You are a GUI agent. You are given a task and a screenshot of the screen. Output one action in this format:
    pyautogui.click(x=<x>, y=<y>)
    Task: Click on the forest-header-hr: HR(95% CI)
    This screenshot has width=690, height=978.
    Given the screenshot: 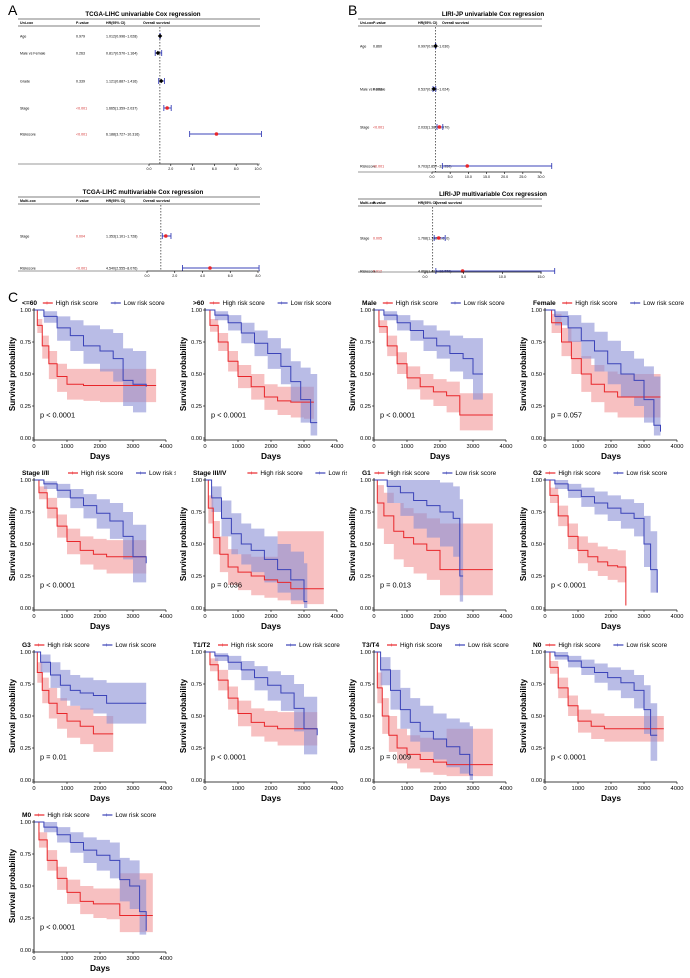 What is the action you would take?
    pyautogui.click(x=116, y=201)
    